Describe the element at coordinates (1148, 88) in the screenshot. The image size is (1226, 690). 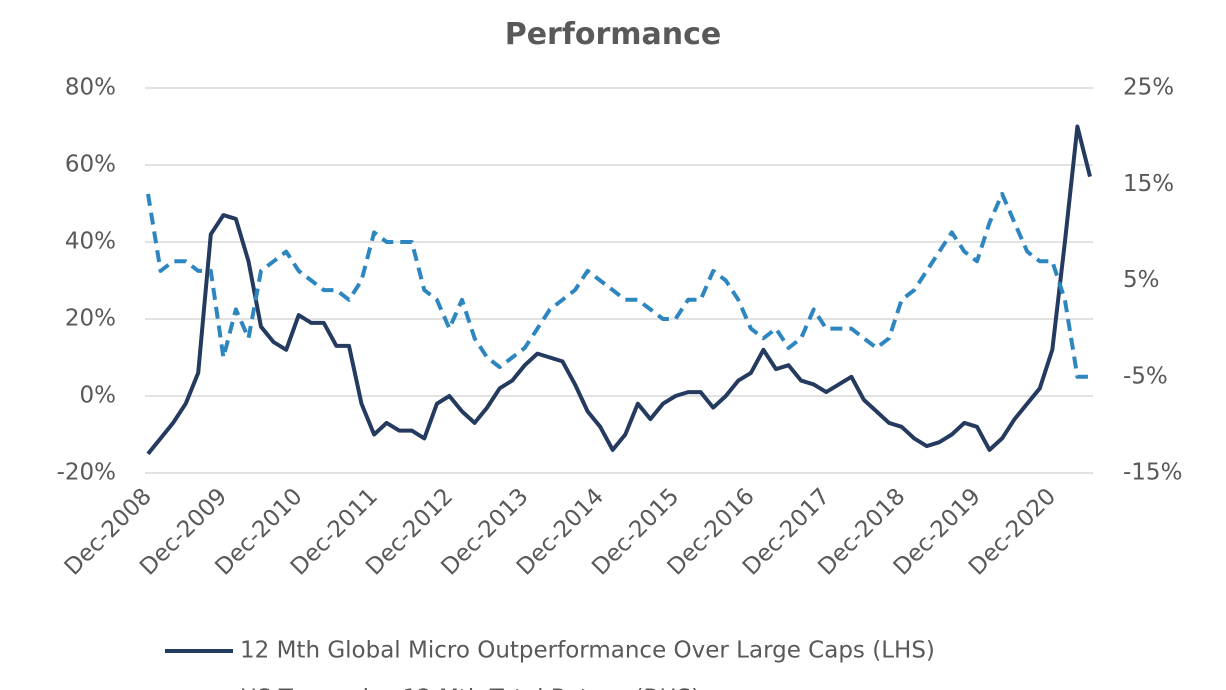
I see `y2-tick-label: 25%` at that location.